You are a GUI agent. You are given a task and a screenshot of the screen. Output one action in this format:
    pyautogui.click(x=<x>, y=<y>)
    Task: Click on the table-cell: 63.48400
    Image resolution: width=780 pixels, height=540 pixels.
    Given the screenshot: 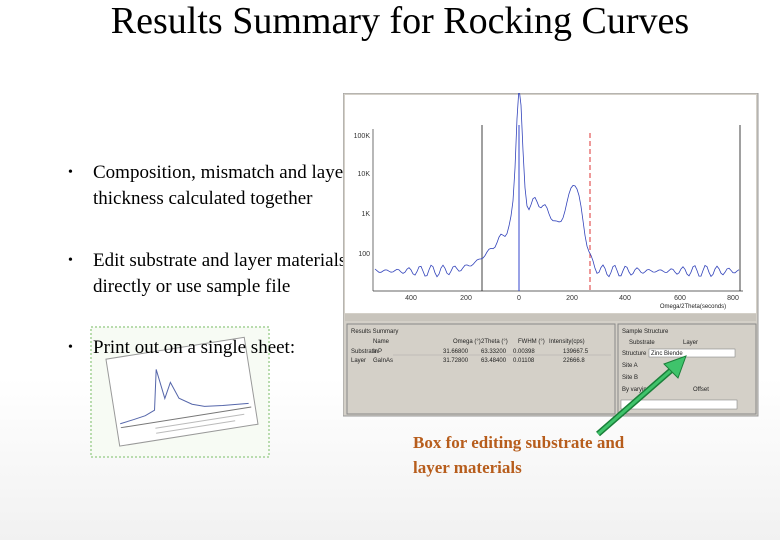 What is the action you would take?
    pyautogui.click(x=494, y=361)
    